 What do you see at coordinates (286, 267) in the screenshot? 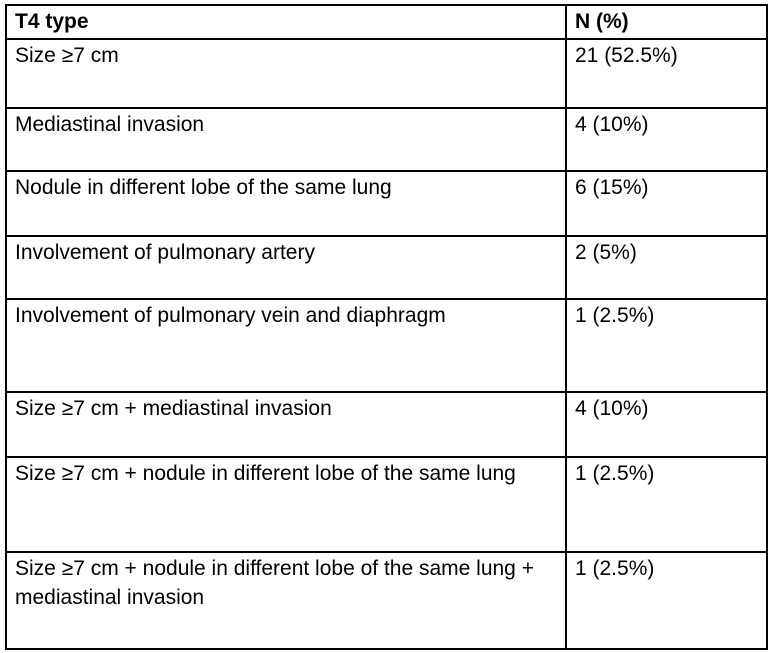
I see `t4-type-cell: Involvement of pulmonary artery` at bounding box center [286, 267].